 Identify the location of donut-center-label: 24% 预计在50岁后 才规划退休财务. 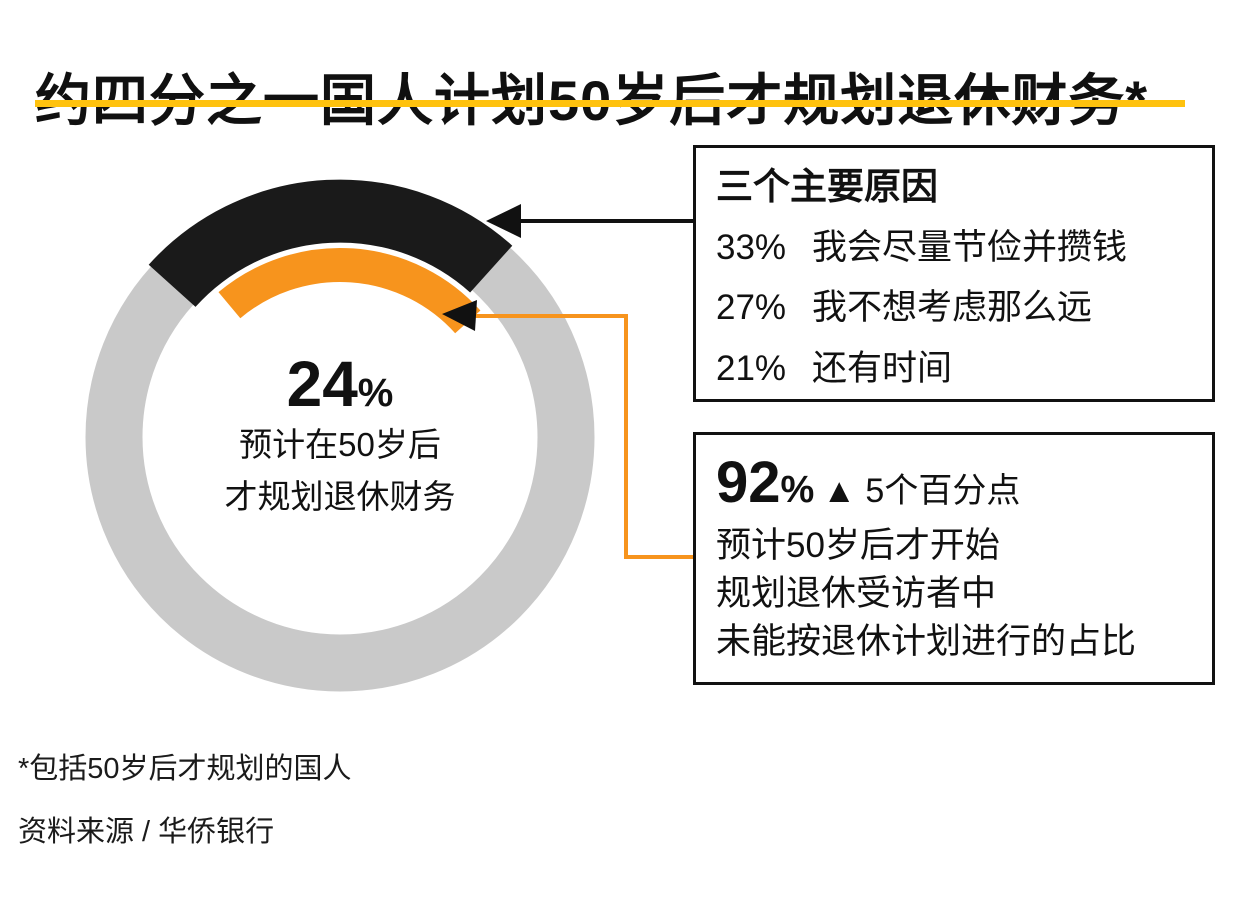
(340, 435).